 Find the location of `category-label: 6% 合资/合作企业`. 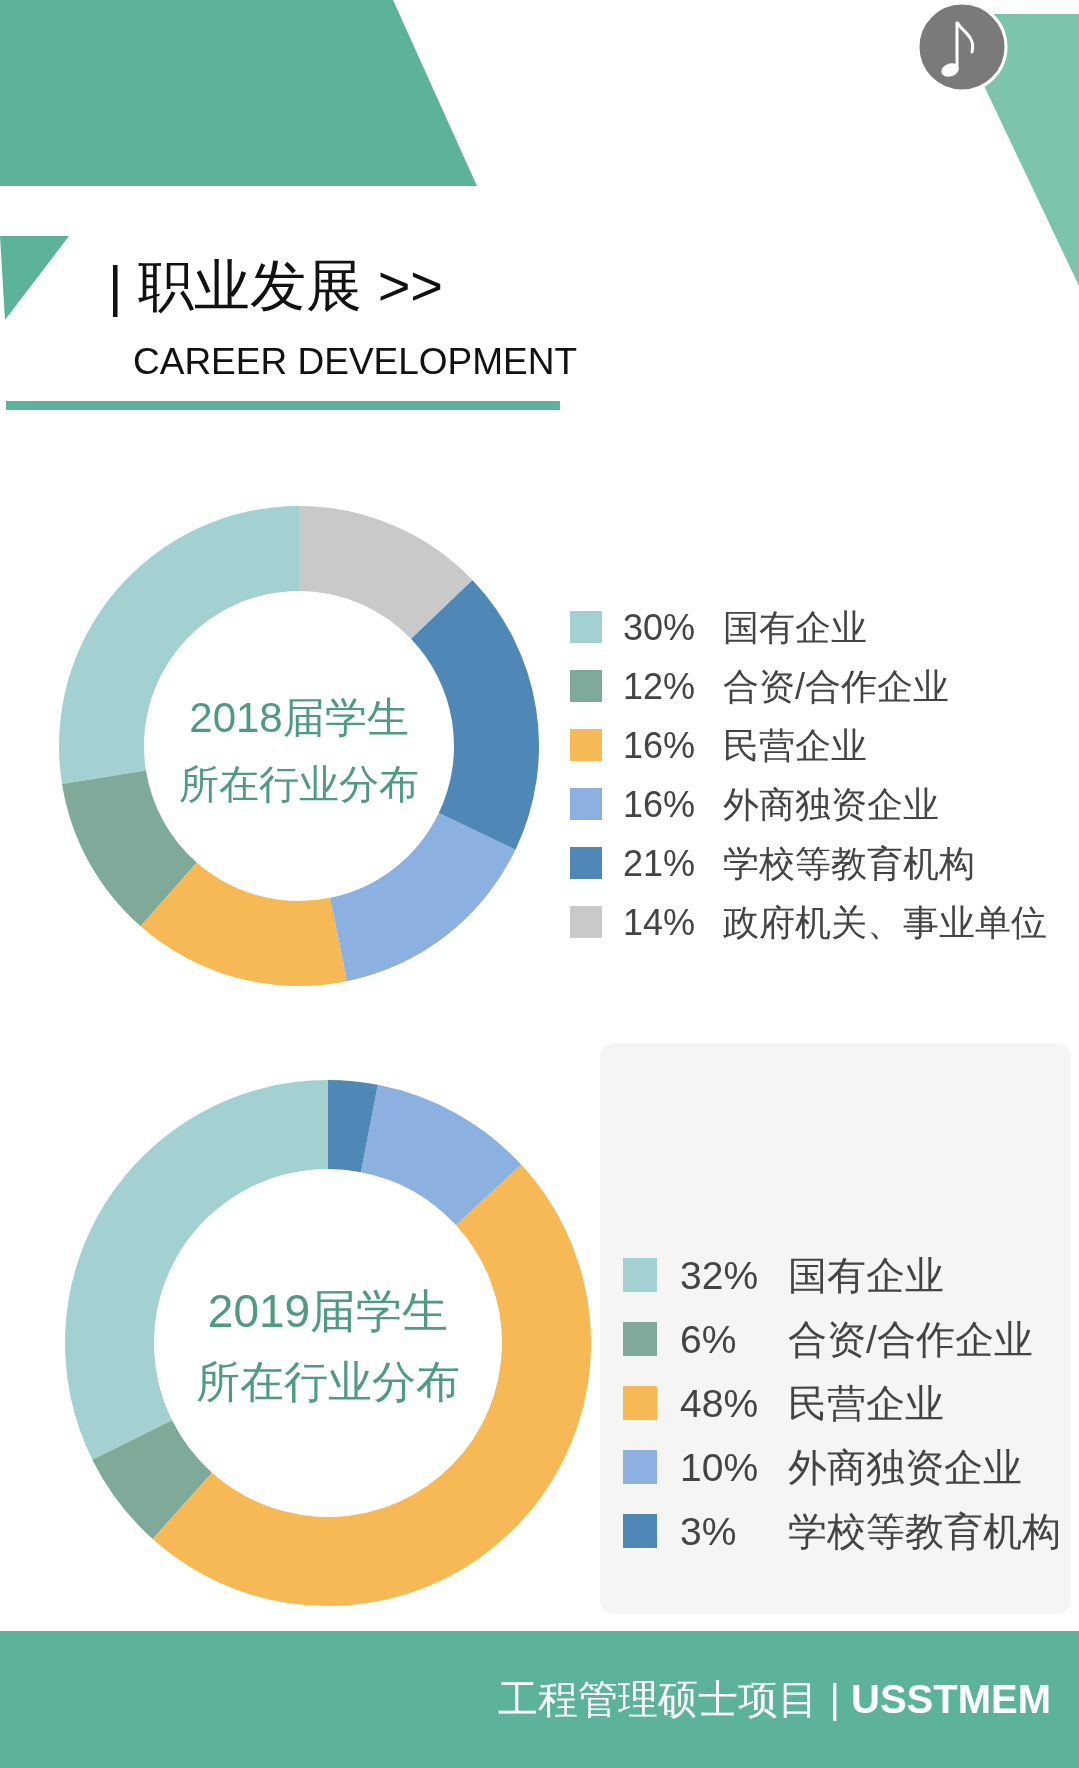

category-label: 6% 合资/合作企业 is located at coordinates (856, 1340).